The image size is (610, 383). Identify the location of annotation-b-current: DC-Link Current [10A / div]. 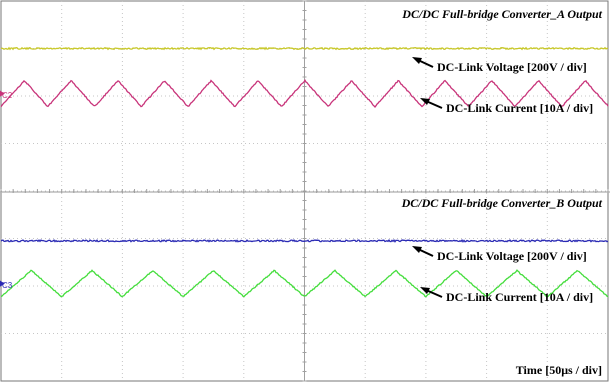
(506, 295).